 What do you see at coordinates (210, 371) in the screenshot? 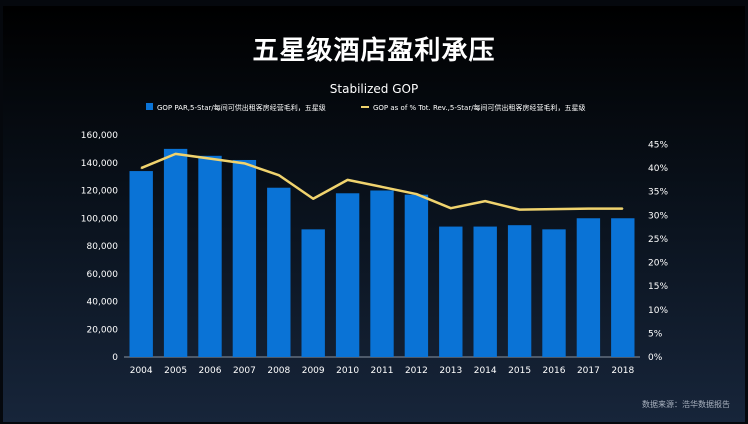
I see `x-tick-label: 2006` at bounding box center [210, 371].